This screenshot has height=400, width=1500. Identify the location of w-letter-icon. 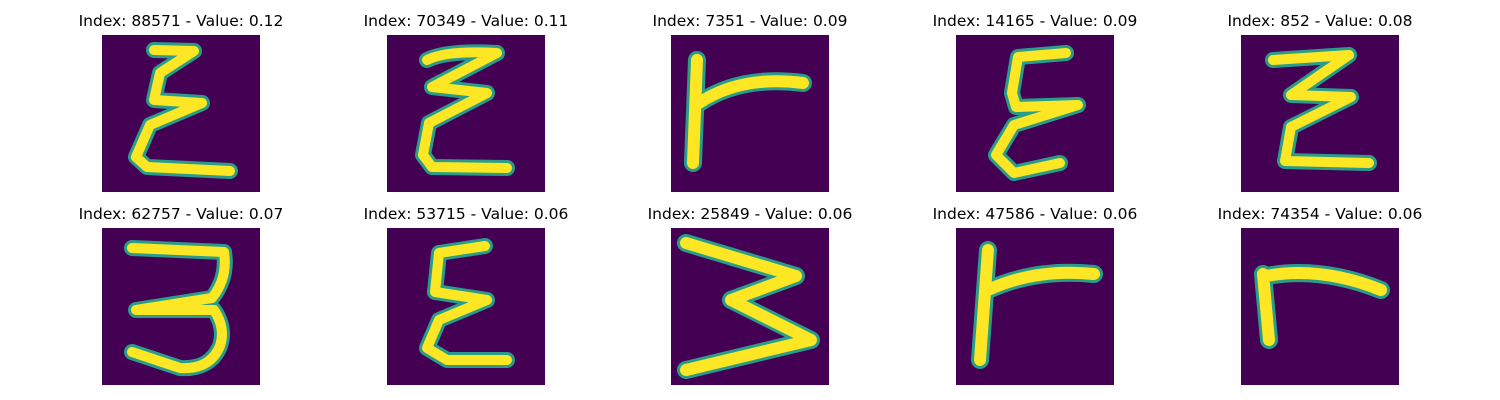
(750, 306).